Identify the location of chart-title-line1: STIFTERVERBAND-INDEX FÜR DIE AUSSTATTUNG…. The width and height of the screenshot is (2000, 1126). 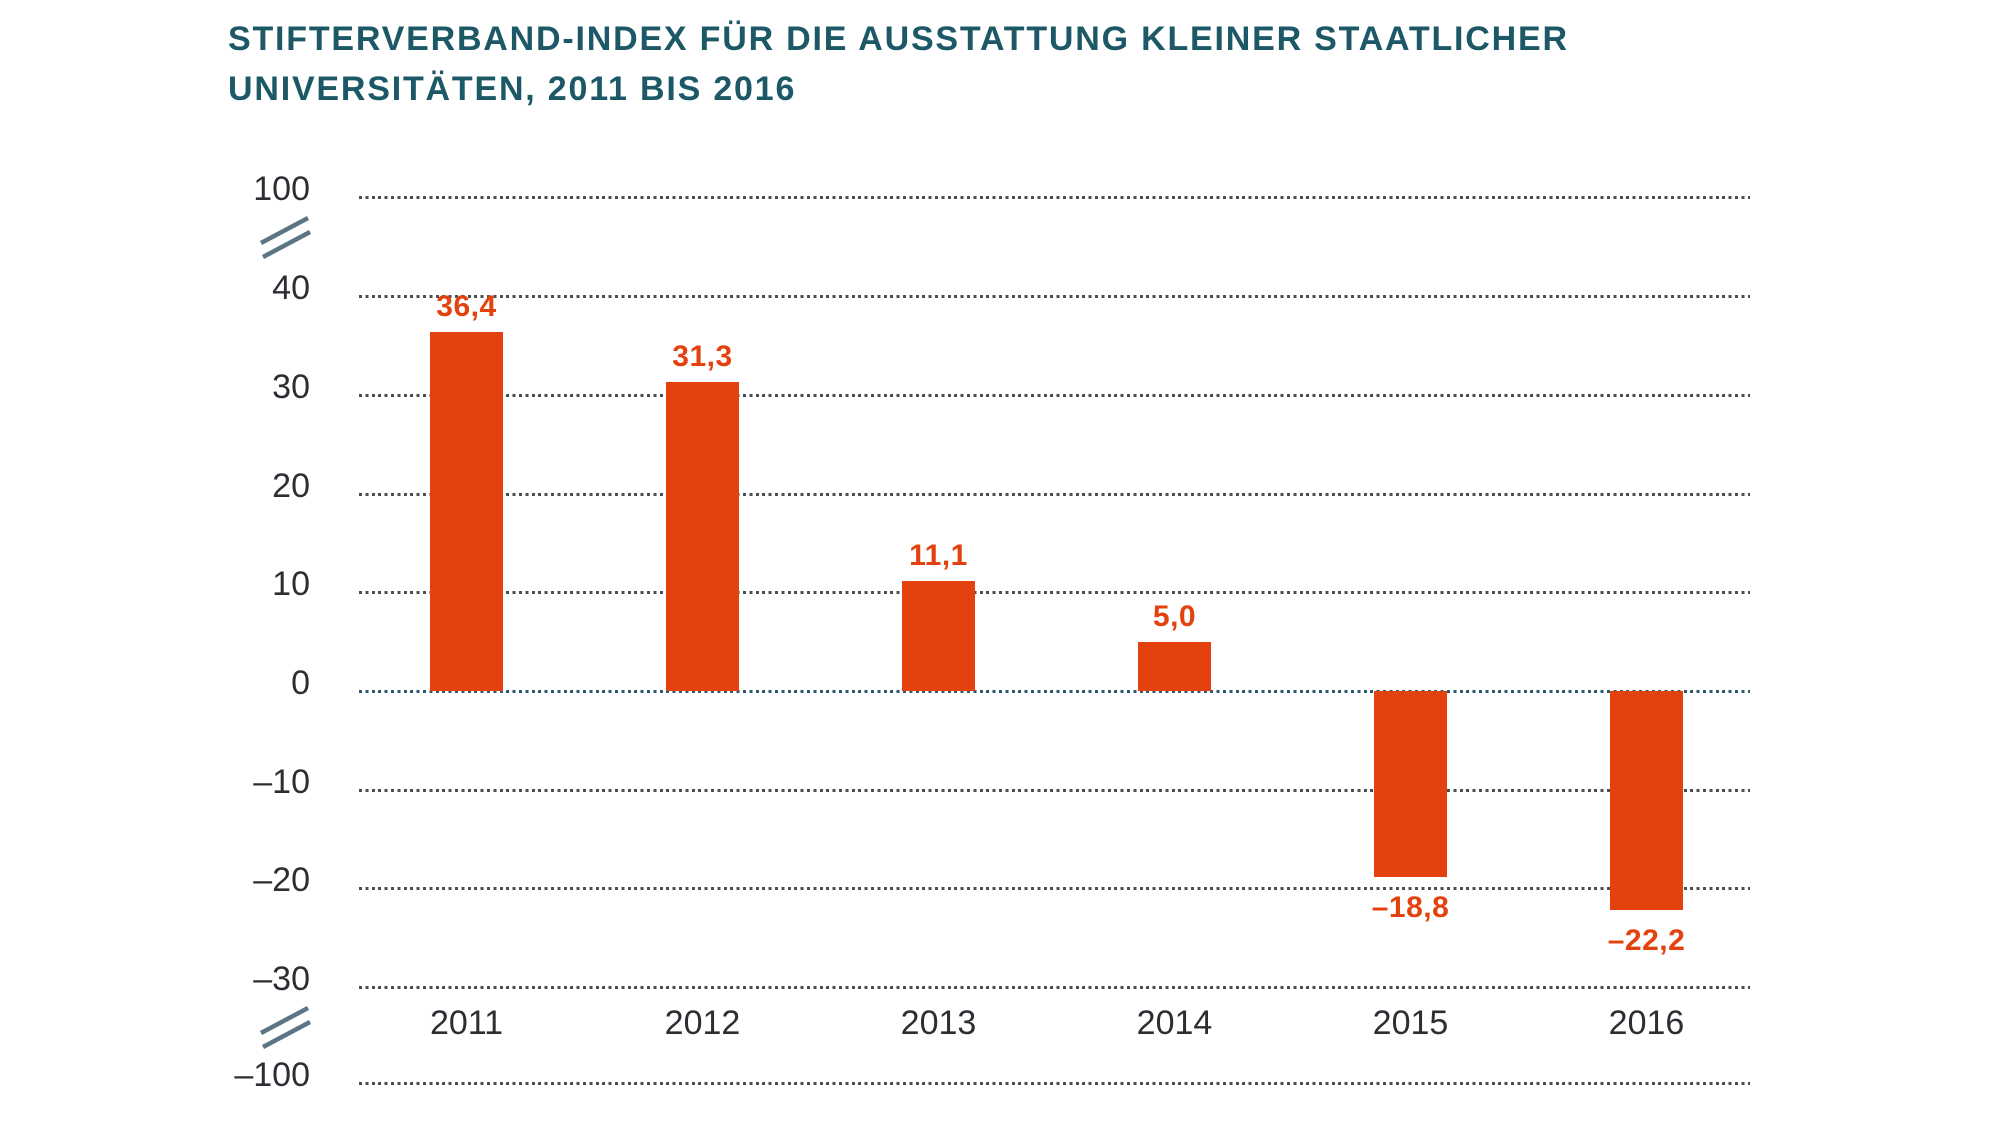
(898, 39).